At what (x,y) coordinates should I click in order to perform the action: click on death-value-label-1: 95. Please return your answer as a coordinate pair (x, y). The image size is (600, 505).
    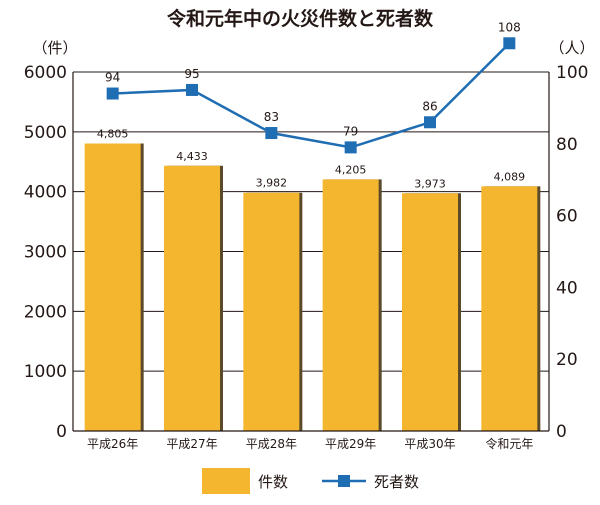
    Looking at the image, I should click on (191, 74).